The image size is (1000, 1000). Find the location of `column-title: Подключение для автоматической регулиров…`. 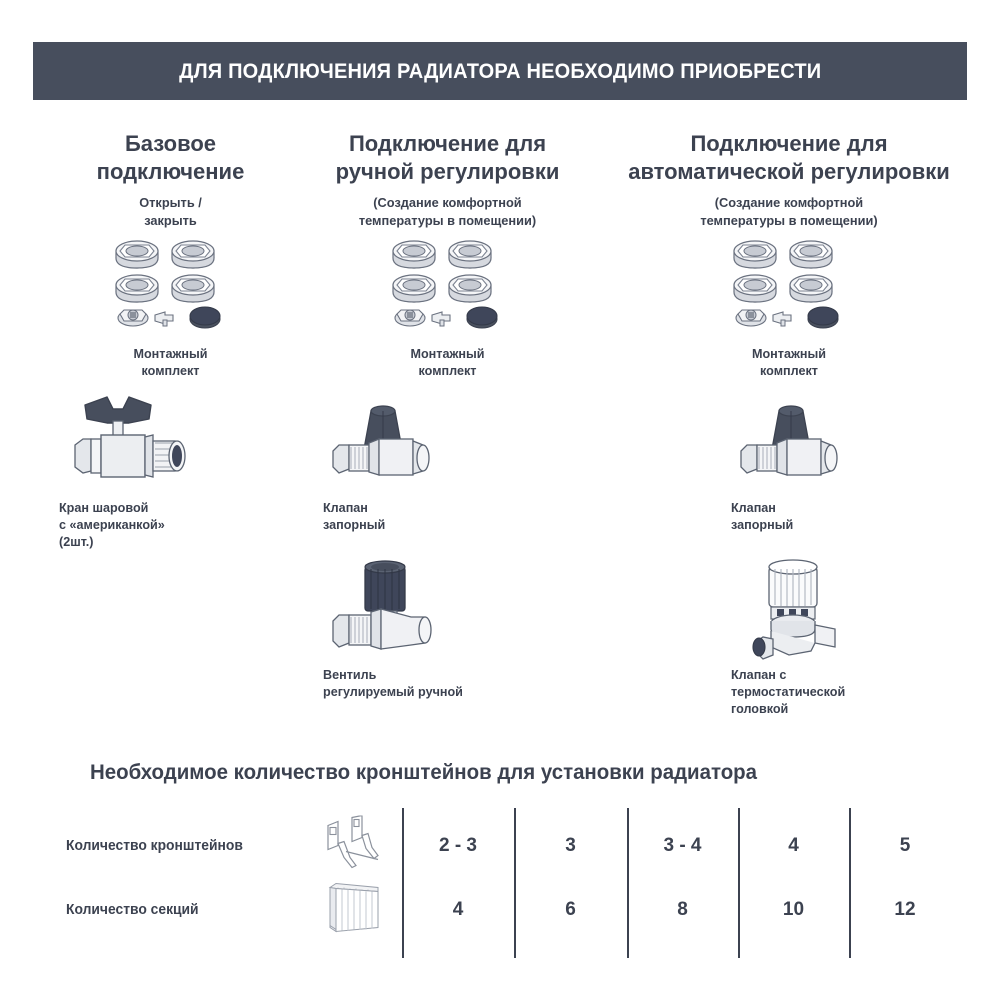

column-title: Подключение для автоматической регулиров… is located at coordinates (789, 157).